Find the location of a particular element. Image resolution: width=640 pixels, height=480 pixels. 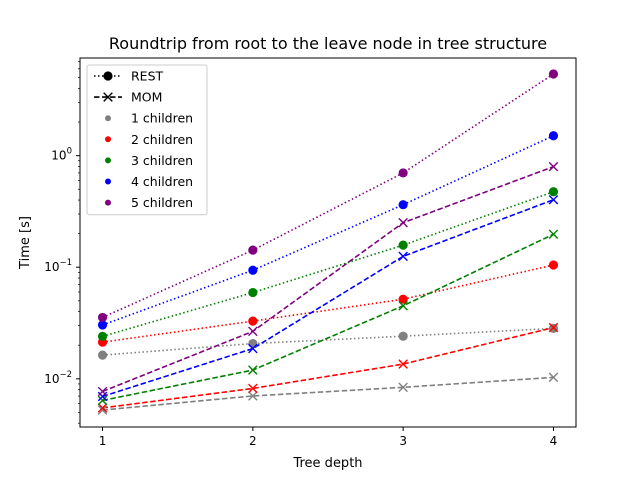

x-tick-label: 3 is located at coordinates (403, 441).